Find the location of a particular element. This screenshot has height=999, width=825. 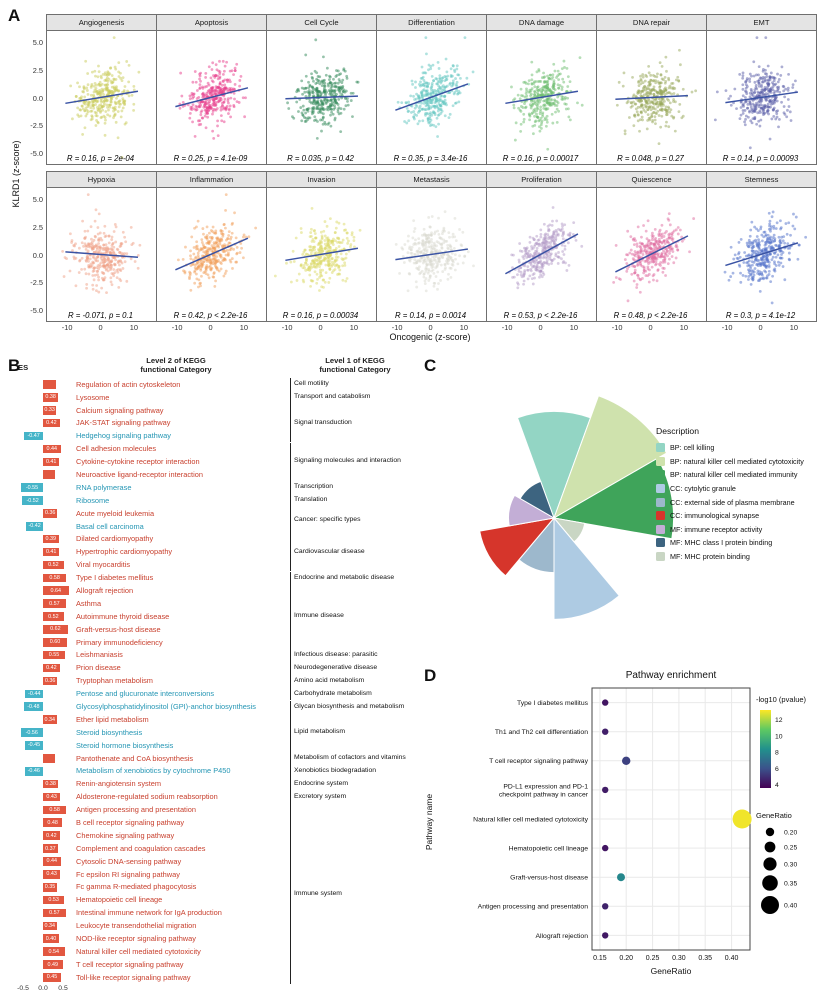

level1-group-label: Transport and catabolism is located at coordinates (330, 397).